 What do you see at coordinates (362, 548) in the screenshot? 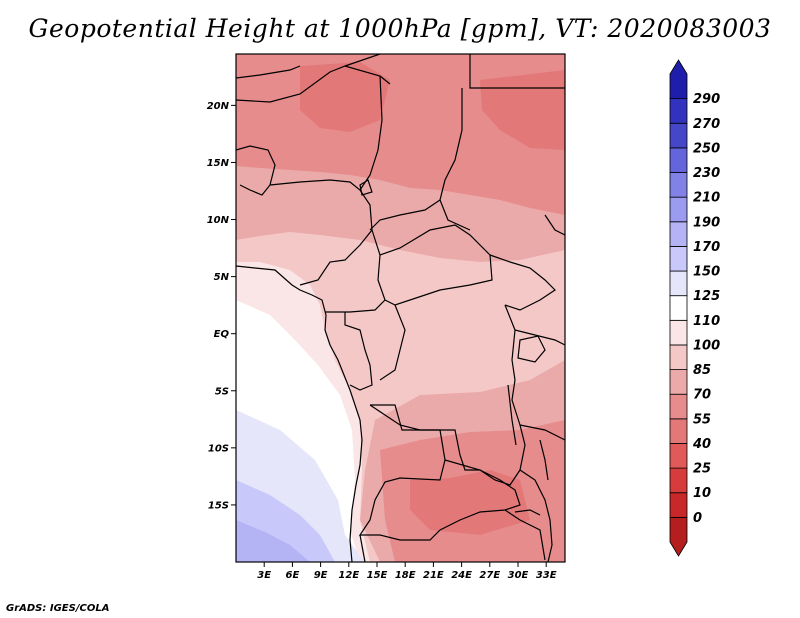
I see `border-namibia` at bounding box center [362, 548].